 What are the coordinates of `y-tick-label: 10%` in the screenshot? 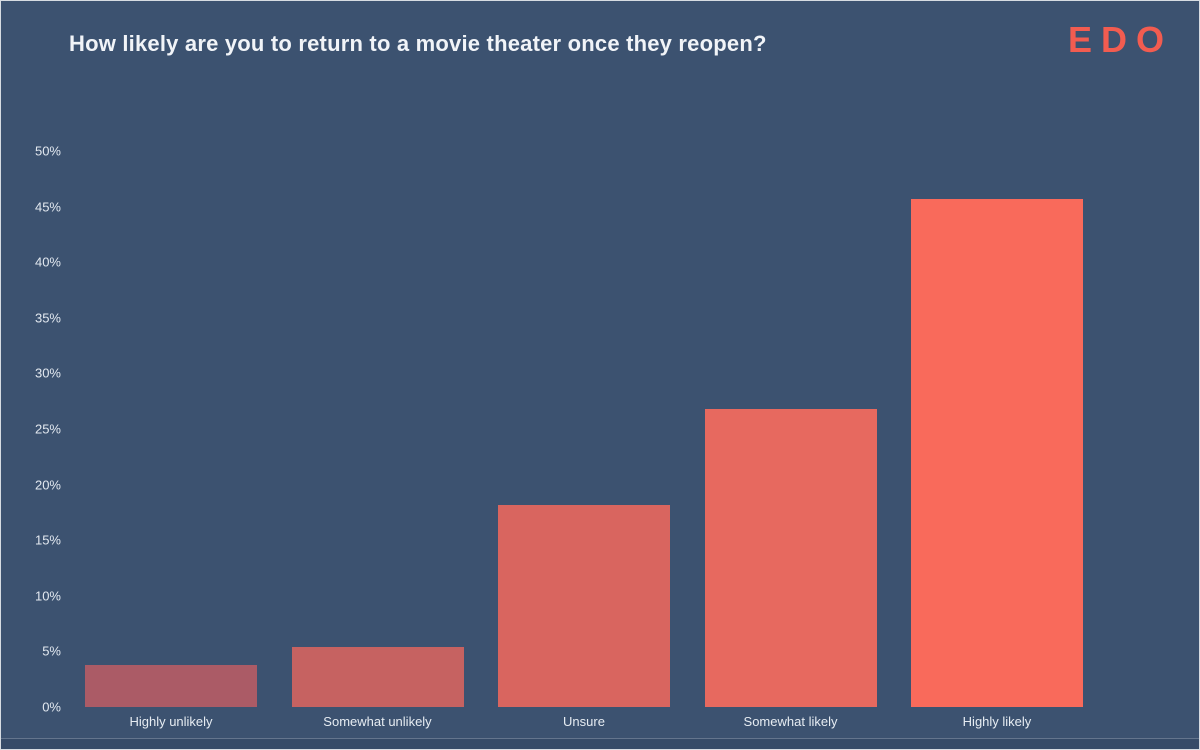 It's located at (47, 596).